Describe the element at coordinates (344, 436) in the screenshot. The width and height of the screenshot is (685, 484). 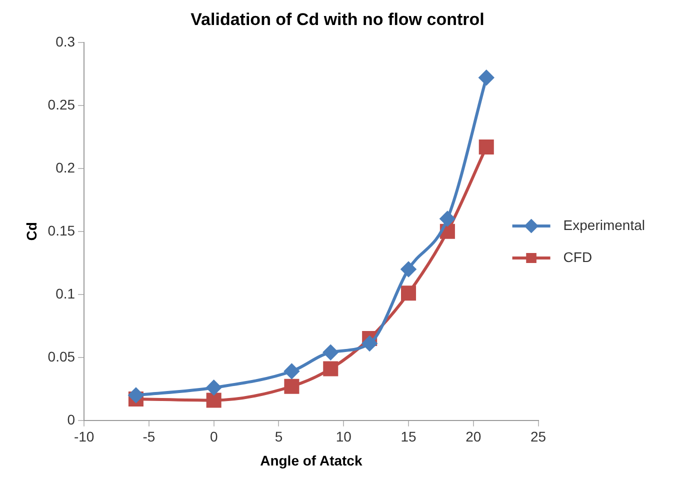
I see `x-tick-label: 10` at that location.